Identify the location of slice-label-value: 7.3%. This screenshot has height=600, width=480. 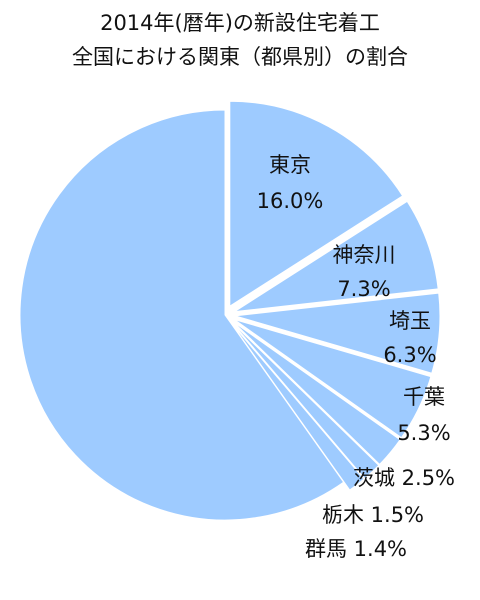
(363, 289).